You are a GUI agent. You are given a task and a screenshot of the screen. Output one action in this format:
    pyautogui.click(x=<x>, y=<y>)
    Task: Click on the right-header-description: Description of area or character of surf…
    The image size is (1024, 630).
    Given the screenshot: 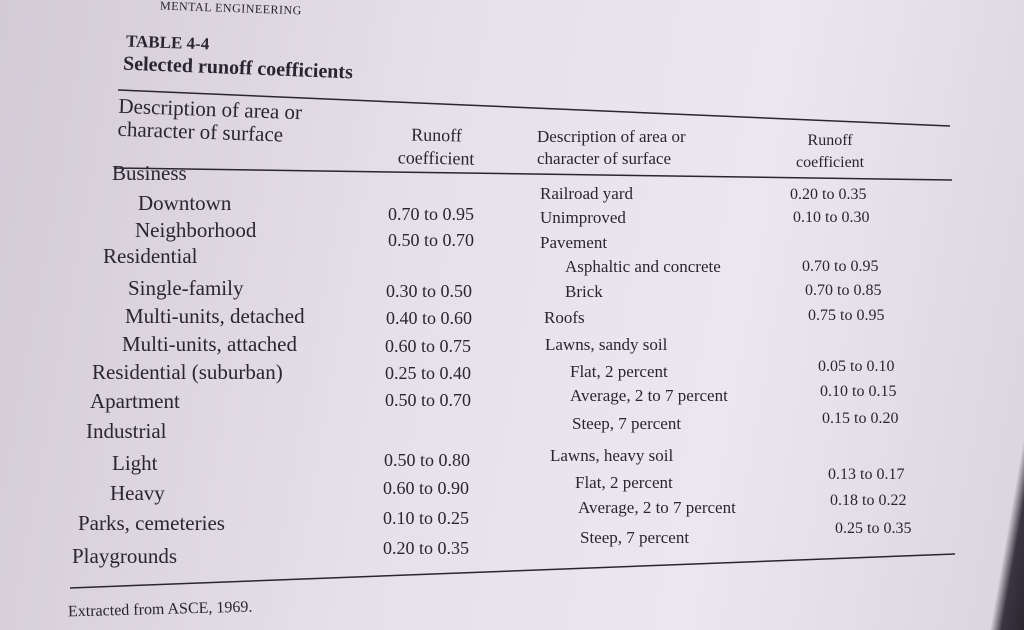 What is the action you would take?
    pyautogui.click(x=611, y=148)
    